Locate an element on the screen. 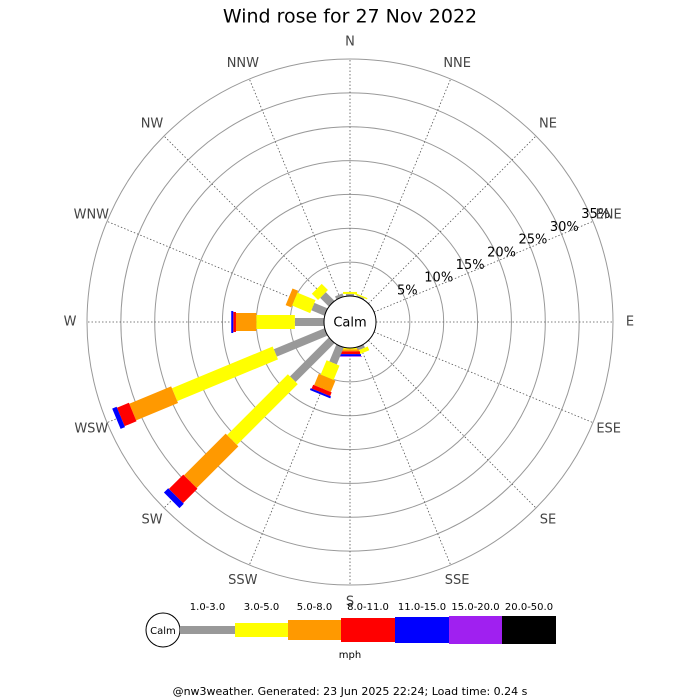  calm-circle is located at coordinates (350, 322).